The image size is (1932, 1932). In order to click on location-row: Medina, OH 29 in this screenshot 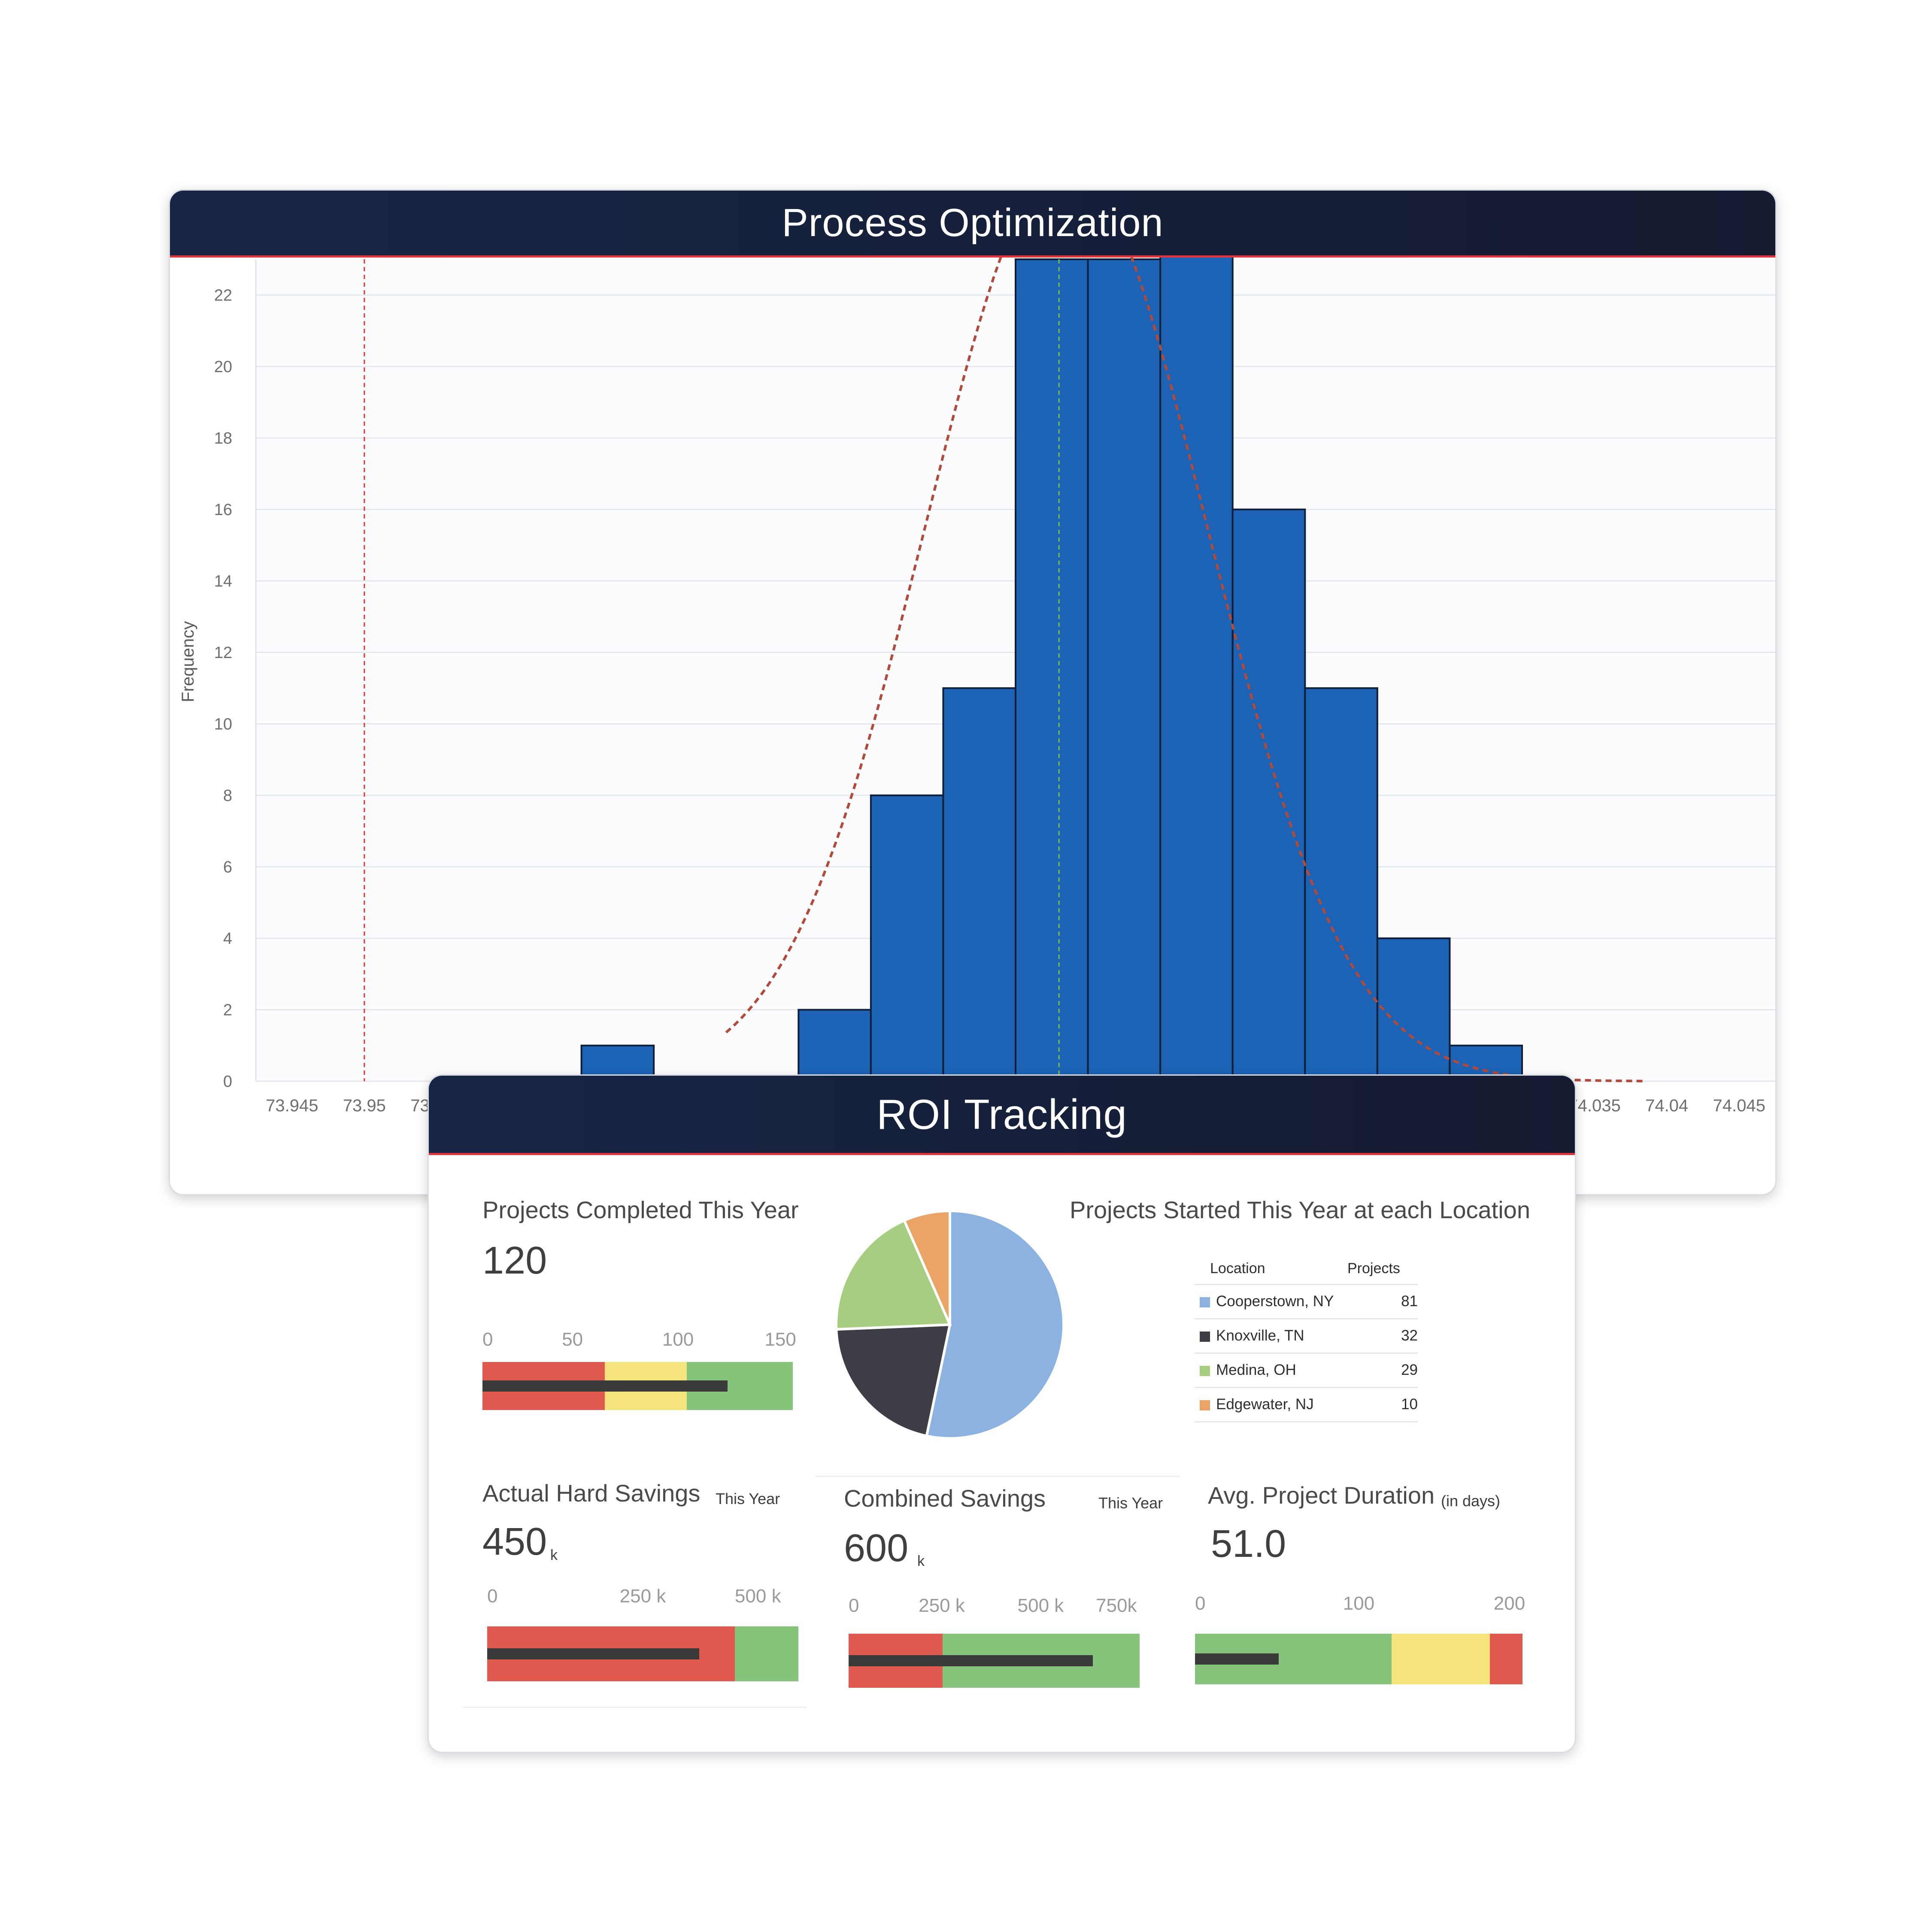, I will do `click(1306, 1370)`.